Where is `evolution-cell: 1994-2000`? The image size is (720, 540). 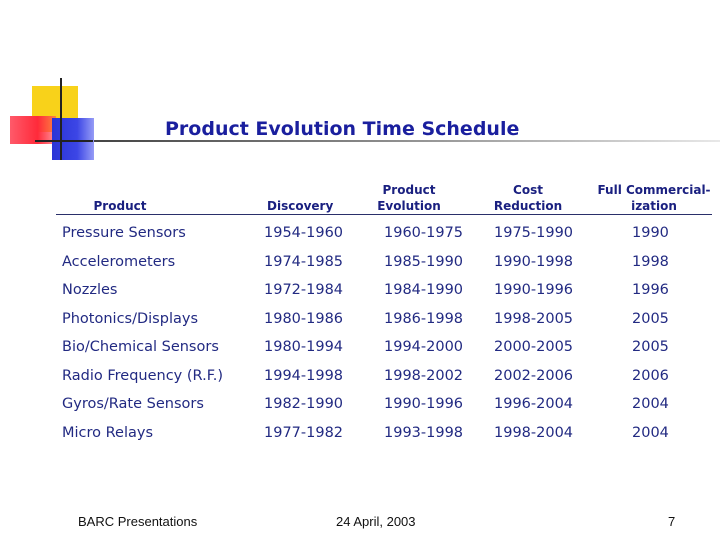
evolution-cell: 1994-2000 is located at coordinates (424, 347).